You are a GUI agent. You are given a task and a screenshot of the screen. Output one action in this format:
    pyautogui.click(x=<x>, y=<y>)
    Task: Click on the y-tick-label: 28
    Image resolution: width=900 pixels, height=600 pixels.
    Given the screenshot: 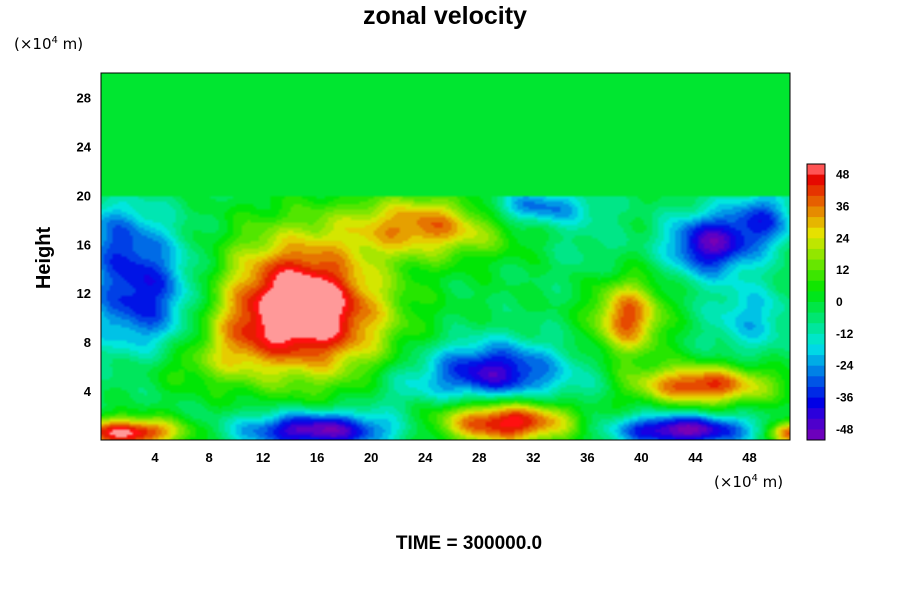 What is the action you would take?
    pyautogui.click(x=84, y=97)
    